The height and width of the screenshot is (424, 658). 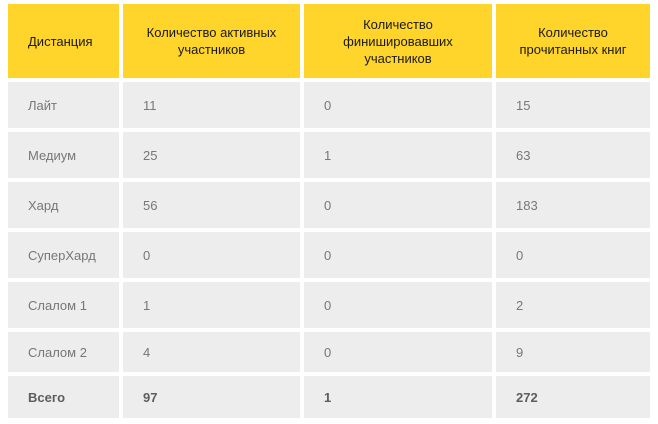 What do you see at coordinates (211, 105) in the screenshot?
I see `value-cell: 11` at bounding box center [211, 105].